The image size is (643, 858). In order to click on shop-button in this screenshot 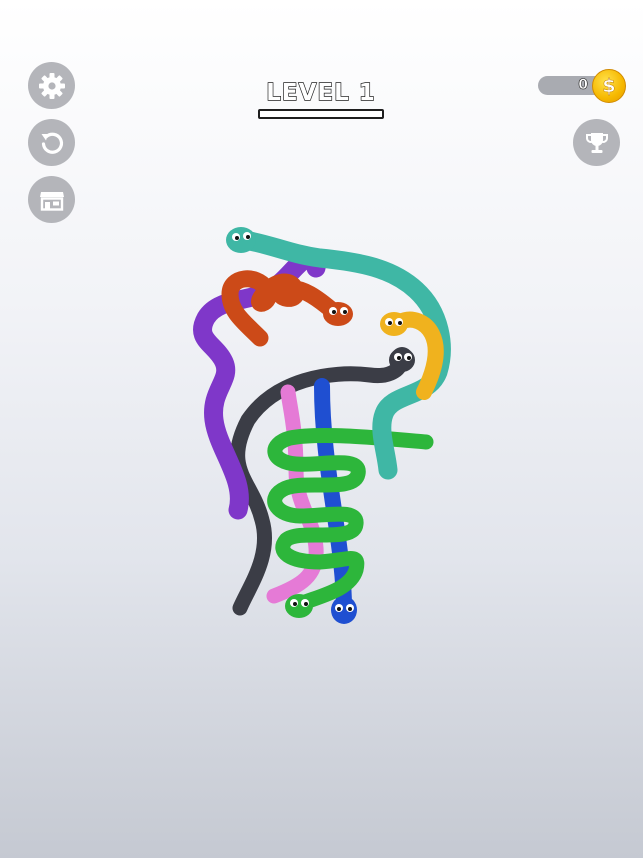, I will do `click(51, 199)`.